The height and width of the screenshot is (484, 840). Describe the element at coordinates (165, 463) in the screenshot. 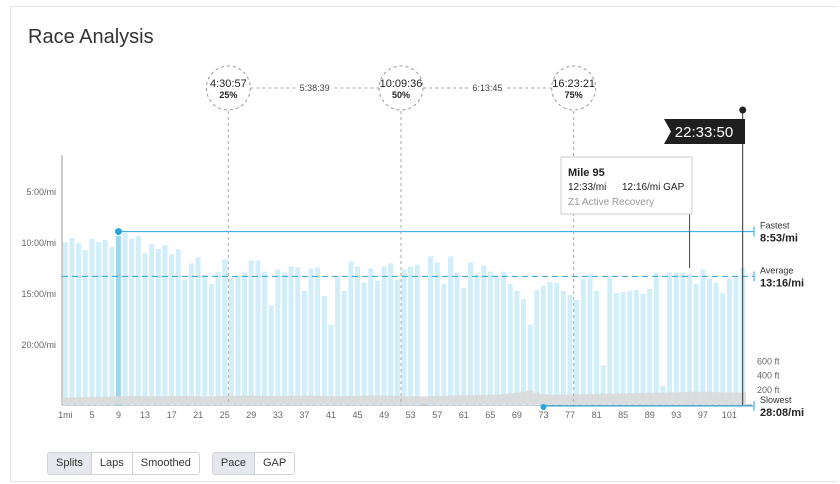

I see `mode-smoothed-button: Smoothed` at that location.